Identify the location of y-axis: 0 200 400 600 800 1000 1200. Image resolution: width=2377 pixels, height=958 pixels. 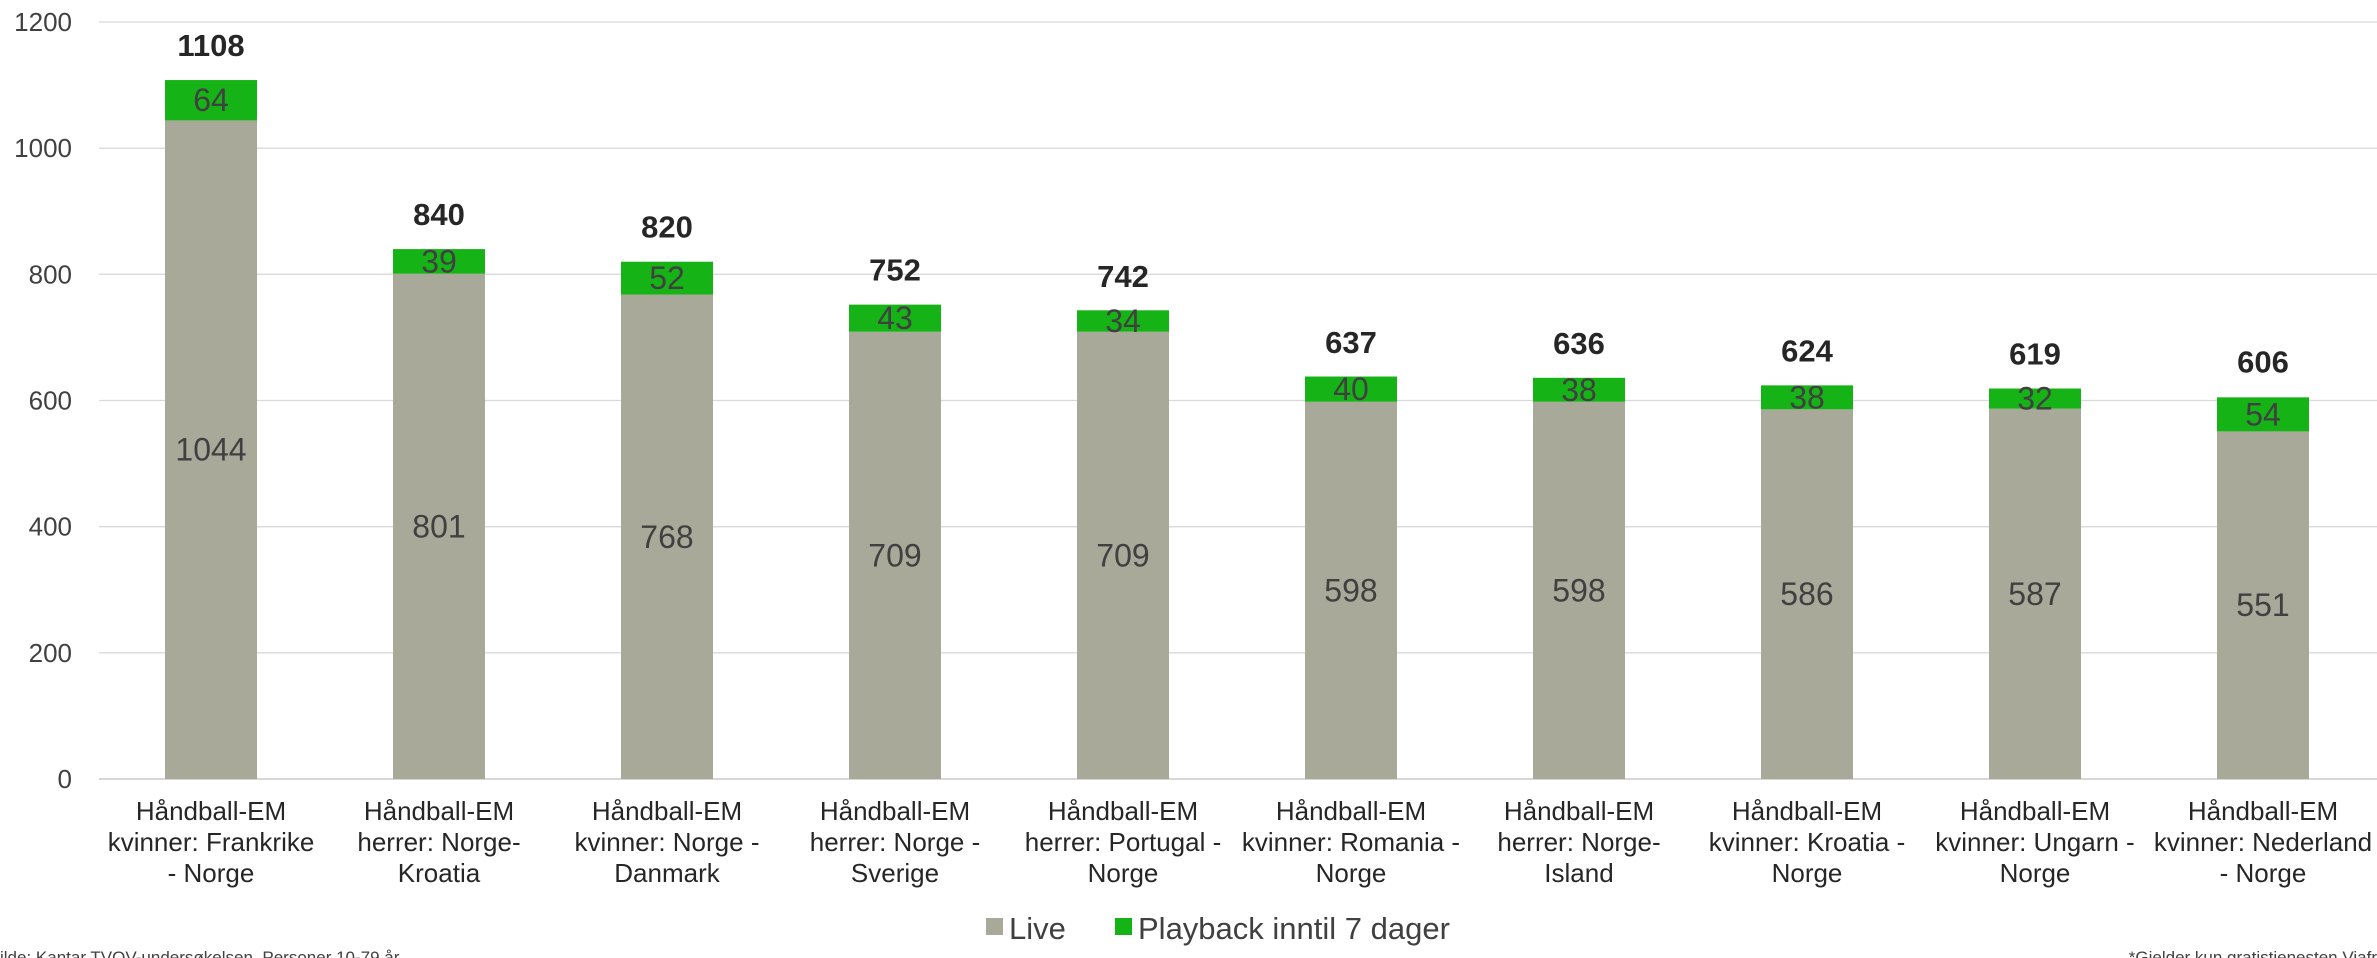
(43, 400).